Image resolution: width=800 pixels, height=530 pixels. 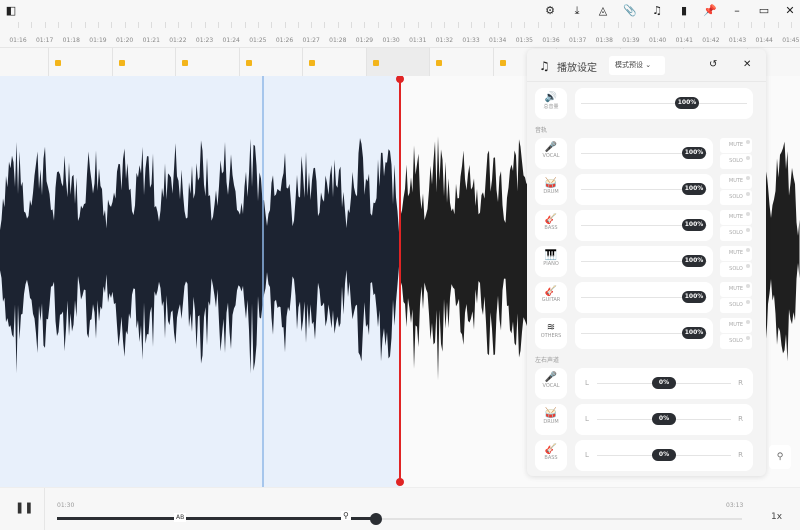 What do you see at coordinates (603, 11) in the screenshot?
I see `metronome-icon: ◬` at bounding box center [603, 11].